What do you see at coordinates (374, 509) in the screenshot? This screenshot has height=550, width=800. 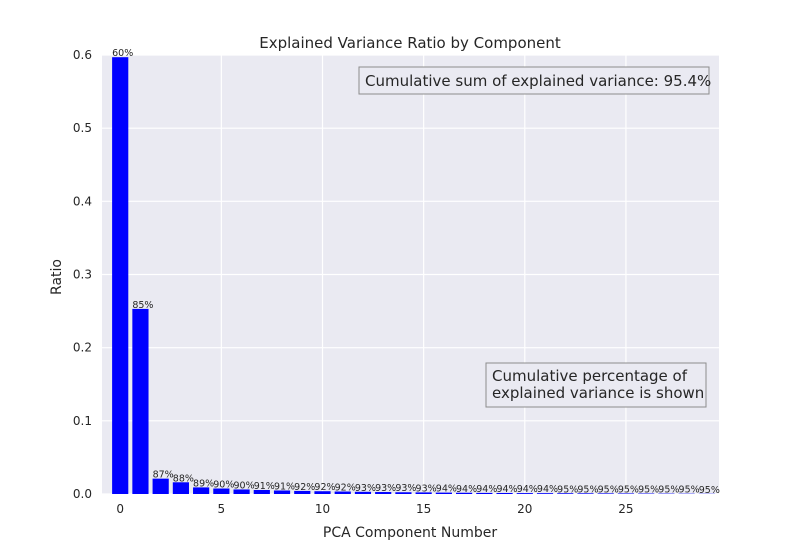 I see `x-ticks: 0 5 10 15 20 25` at bounding box center [374, 509].